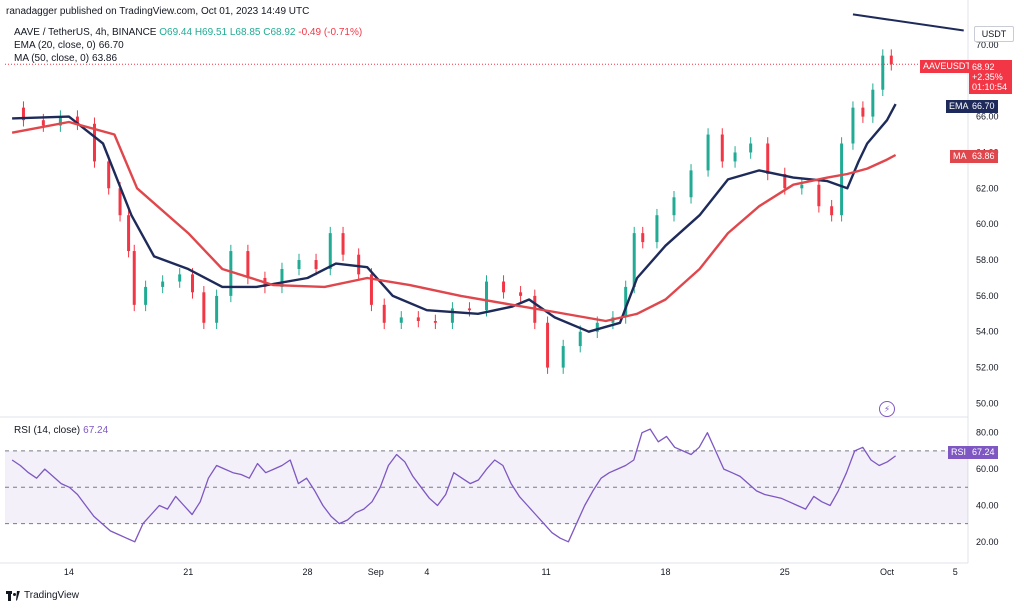 The height and width of the screenshot is (609, 1024). I want to click on rsi-tick-label: 80.00, so click(987, 433).